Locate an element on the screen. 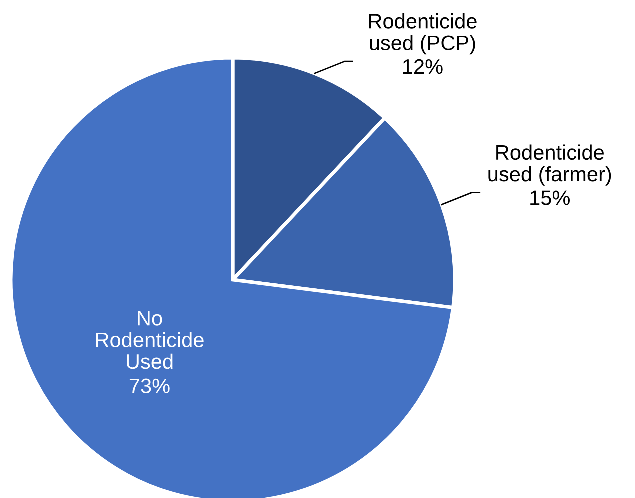 This screenshot has height=498, width=635. slice-label: No Rodenticide Used is located at coordinates (150, 340).